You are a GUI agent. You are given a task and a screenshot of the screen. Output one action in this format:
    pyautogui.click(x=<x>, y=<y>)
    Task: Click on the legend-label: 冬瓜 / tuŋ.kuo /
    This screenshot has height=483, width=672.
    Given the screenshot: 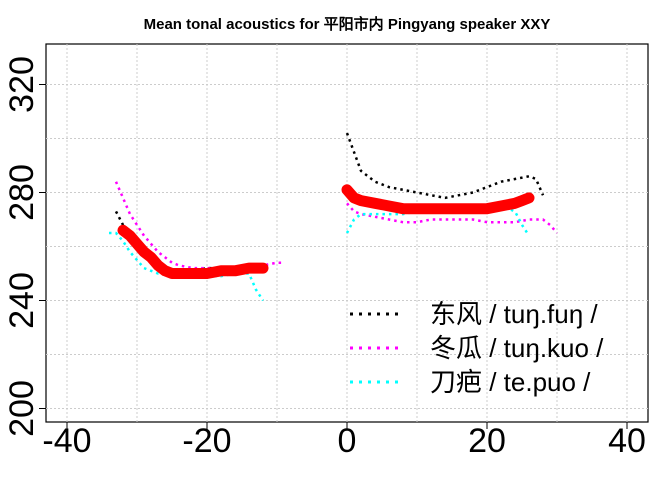 What is the action you would take?
    pyautogui.click(x=517, y=348)
    